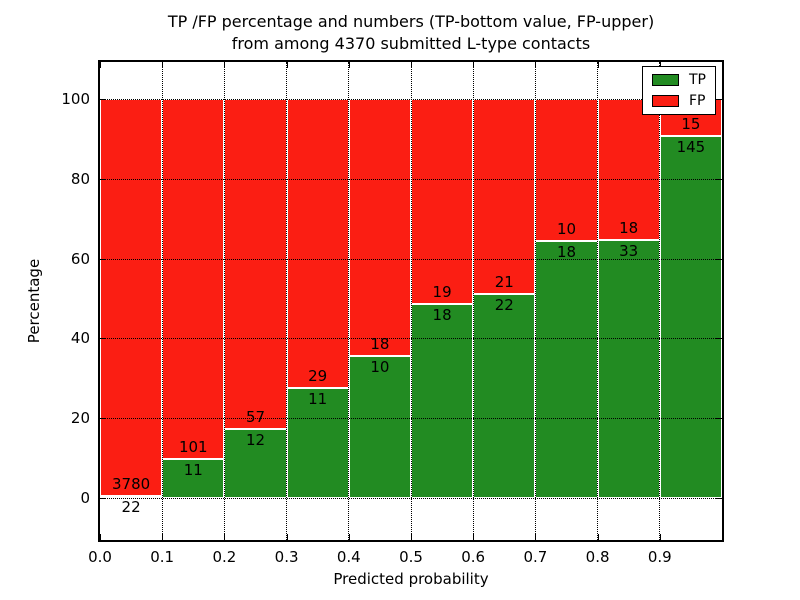 The image size is (800, 600). I want to click on x-tick-label: 0.1, so click(162, 557).